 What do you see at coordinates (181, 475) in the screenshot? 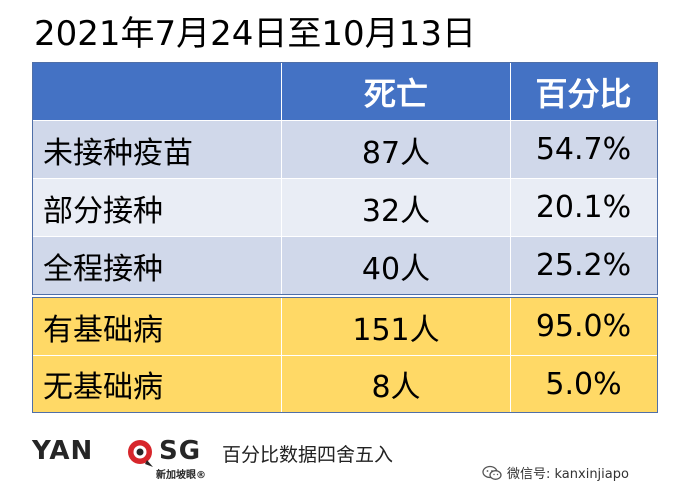
I see `logo-subtitle: 新加坡眼®` at bounding box center [181, 475].